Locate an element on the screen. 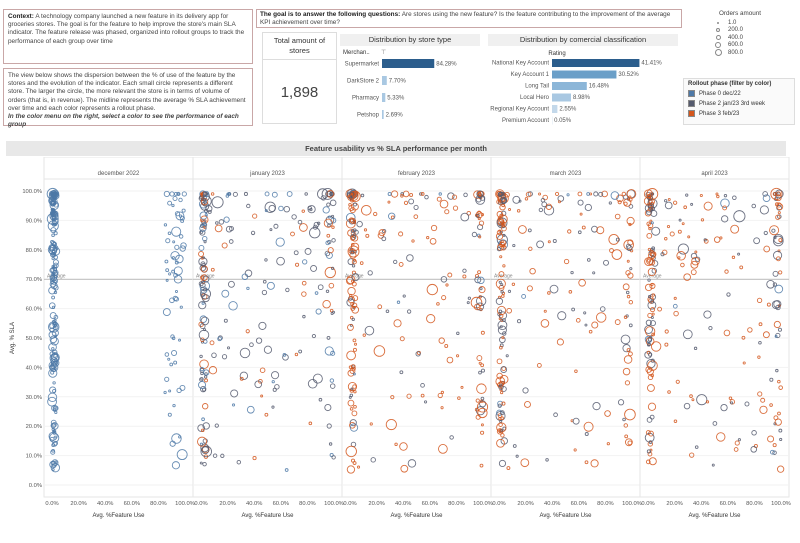  rollout-legend-item-phase0: Phase 0 dec/22 is located at coordinates (739, 93).